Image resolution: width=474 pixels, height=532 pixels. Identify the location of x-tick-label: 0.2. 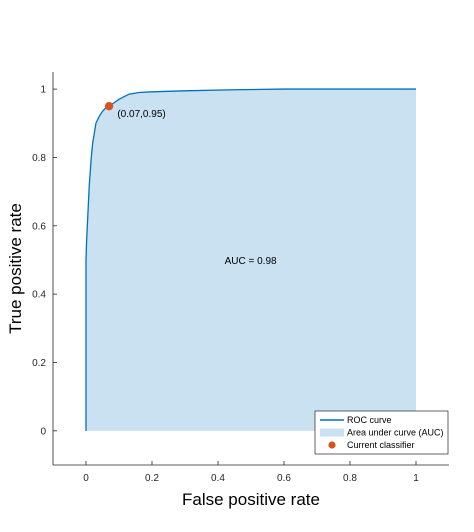
(152, 478).